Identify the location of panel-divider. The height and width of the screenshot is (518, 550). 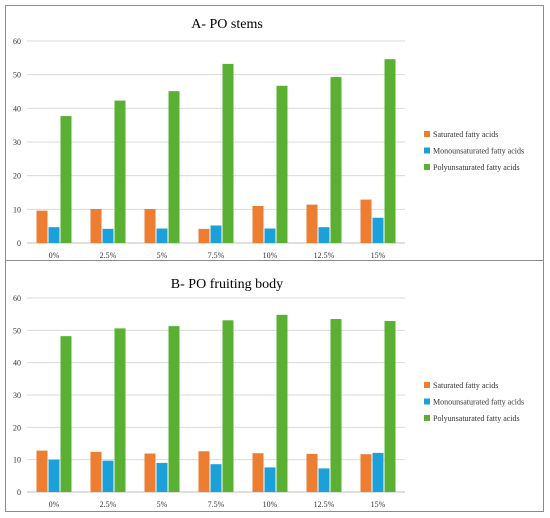
(274, 260).